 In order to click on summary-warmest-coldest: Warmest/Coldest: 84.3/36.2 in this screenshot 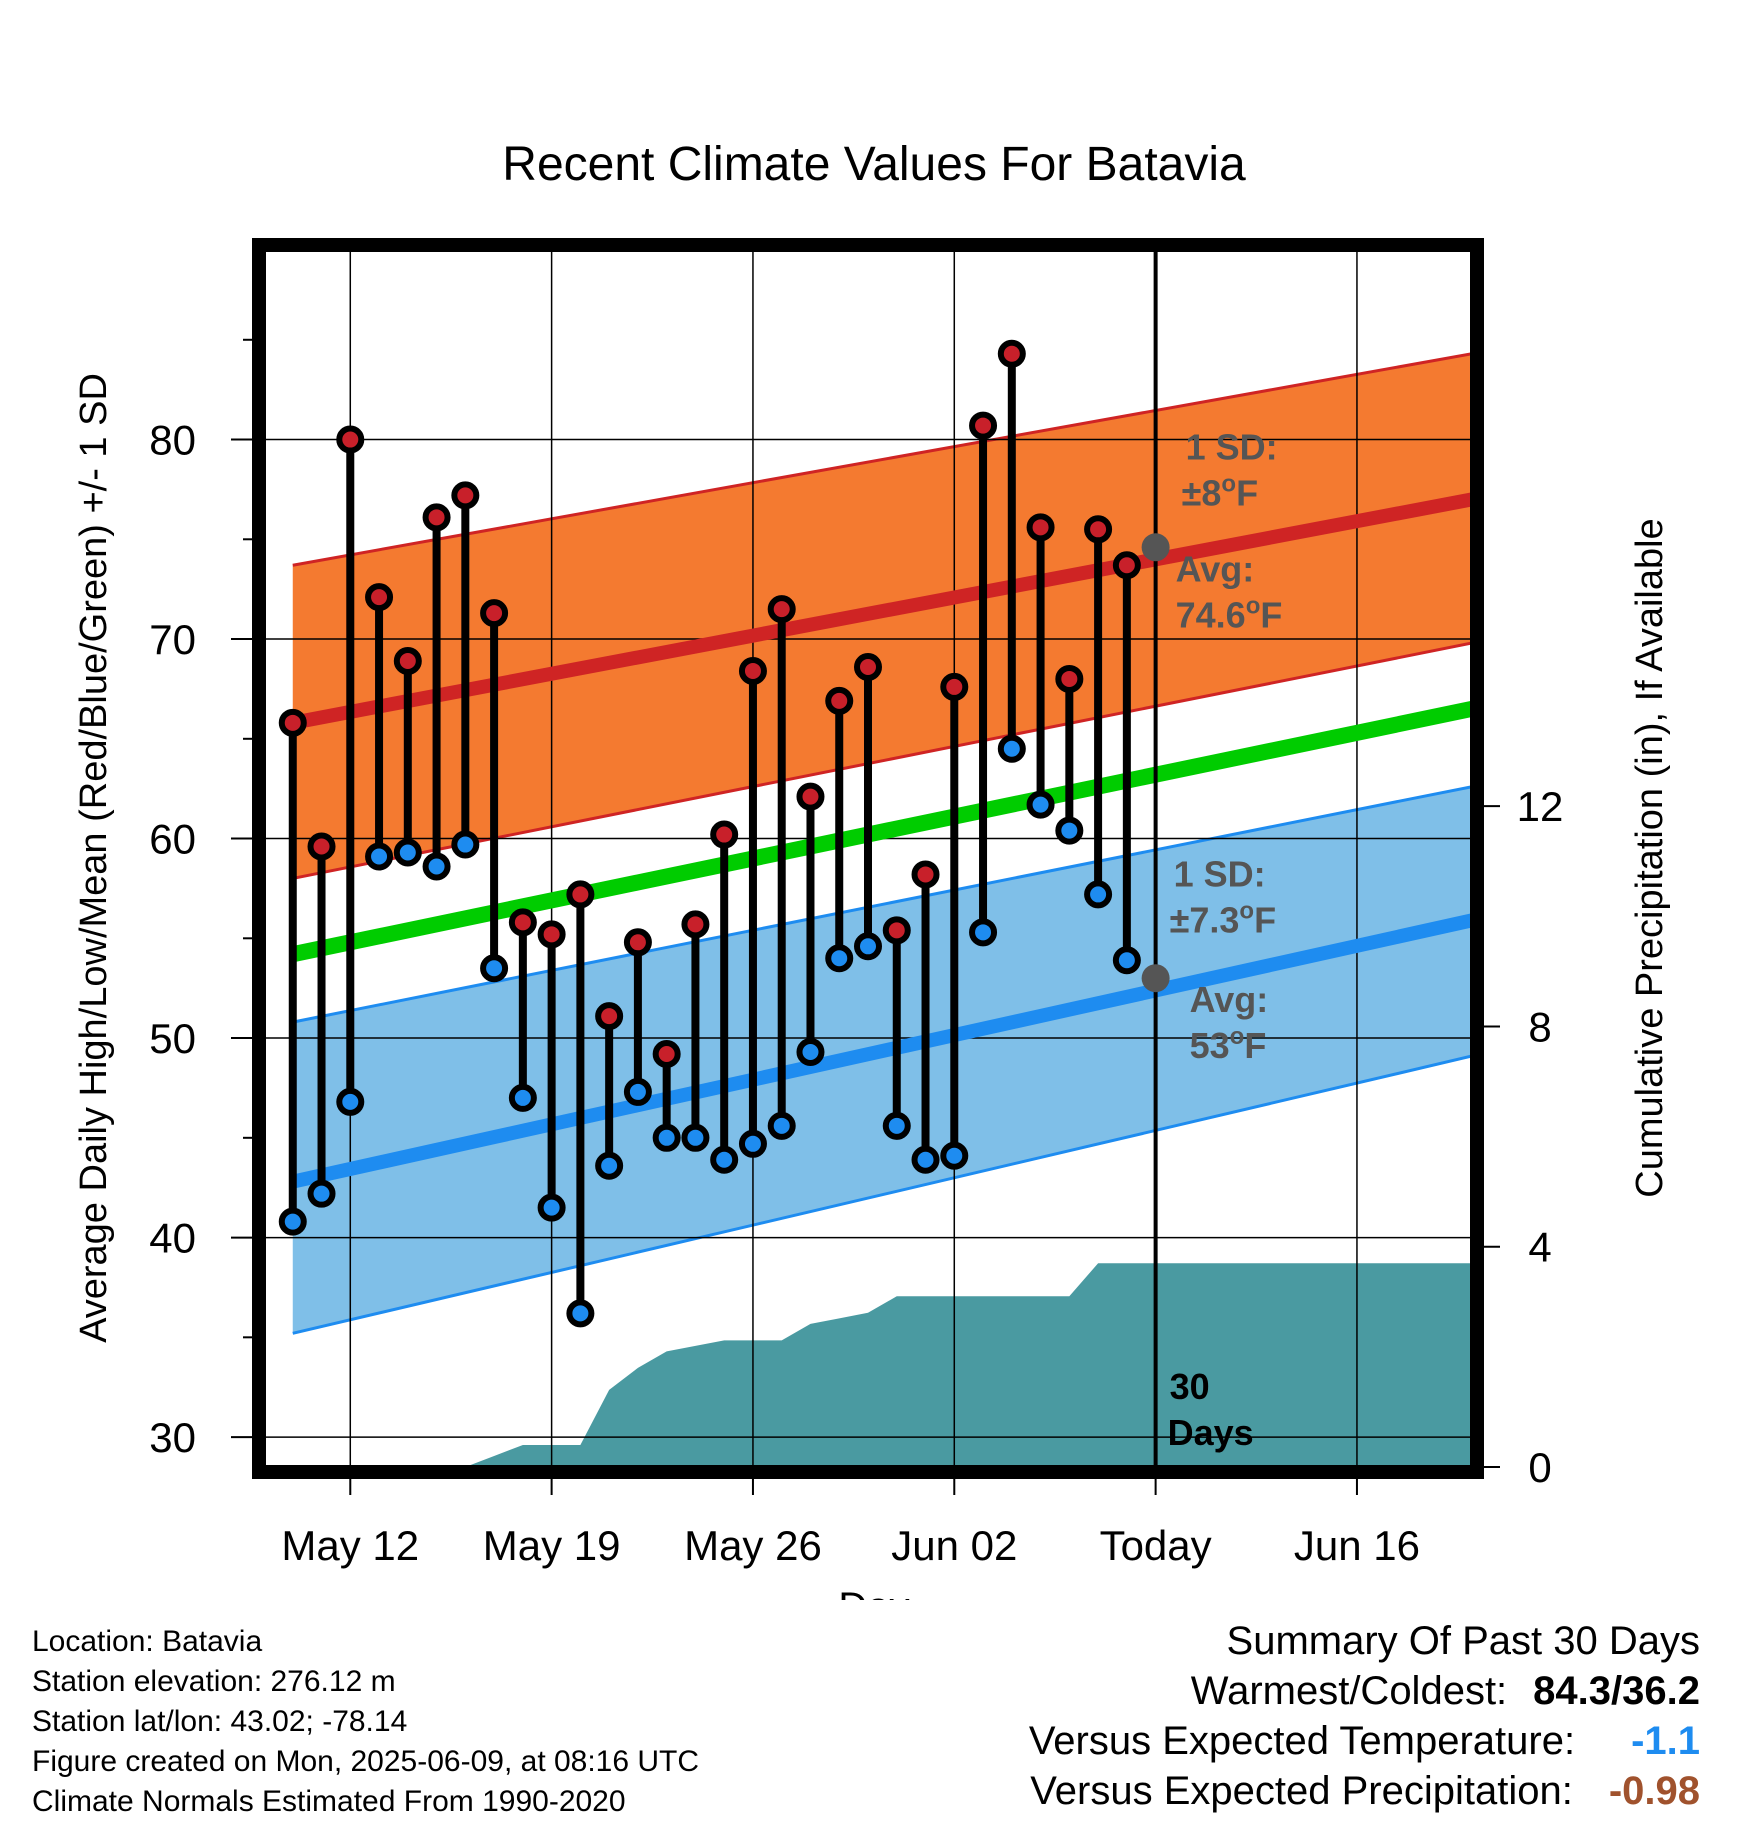, I will do `click(1364, 1691)`.